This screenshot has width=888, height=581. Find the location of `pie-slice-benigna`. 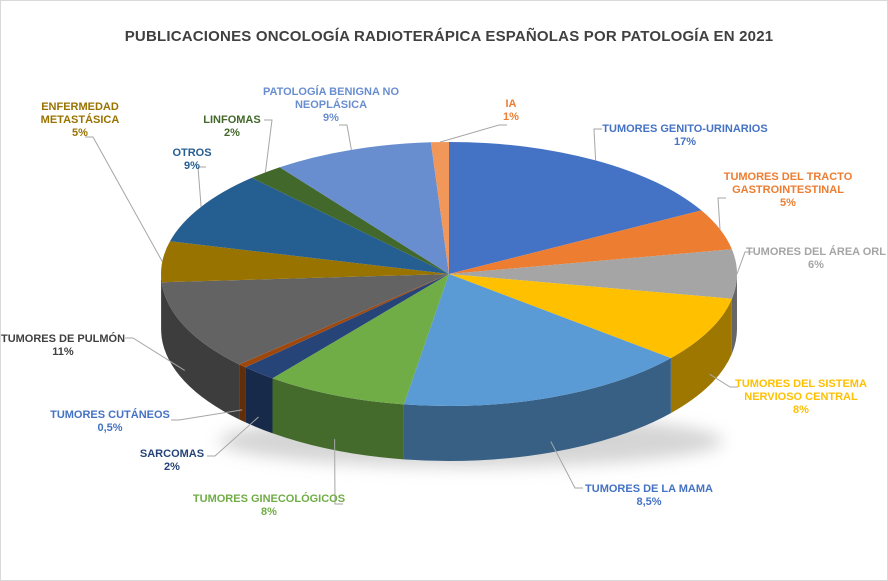

pie-slice-benigna is located at coordinates (364, 208).